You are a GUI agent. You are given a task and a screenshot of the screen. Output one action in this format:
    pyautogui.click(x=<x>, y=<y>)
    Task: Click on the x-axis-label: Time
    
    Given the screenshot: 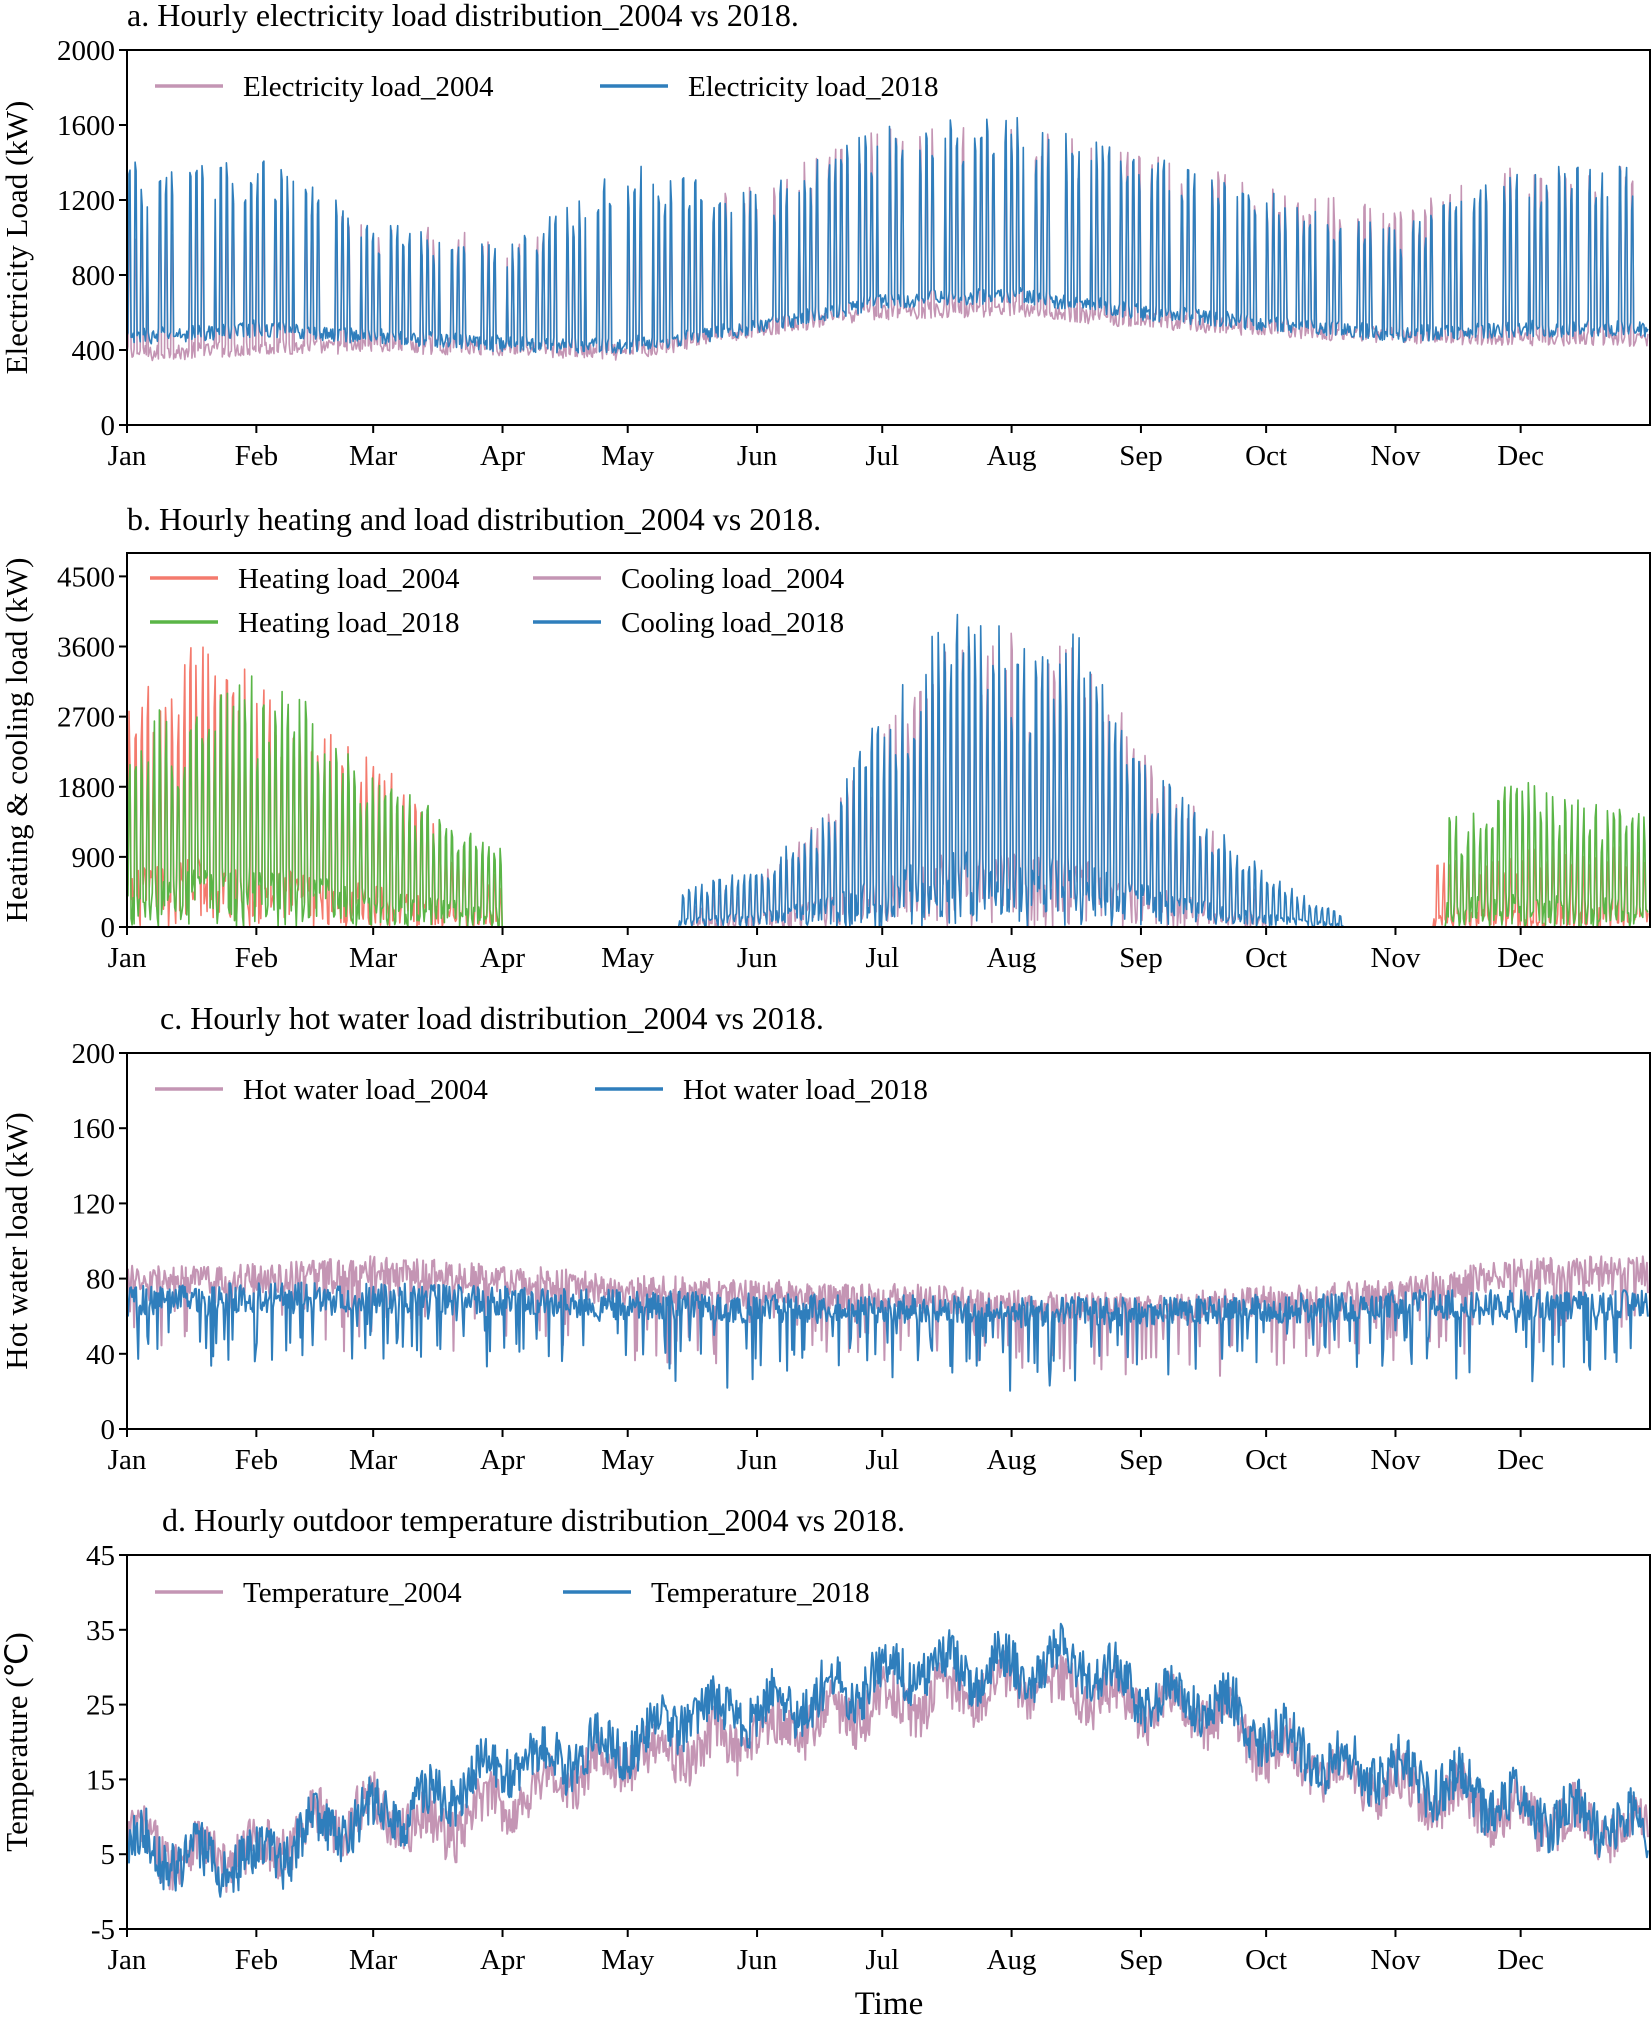 What is the action you would take?
    pyautogui.click(x=889, y=2002)
    